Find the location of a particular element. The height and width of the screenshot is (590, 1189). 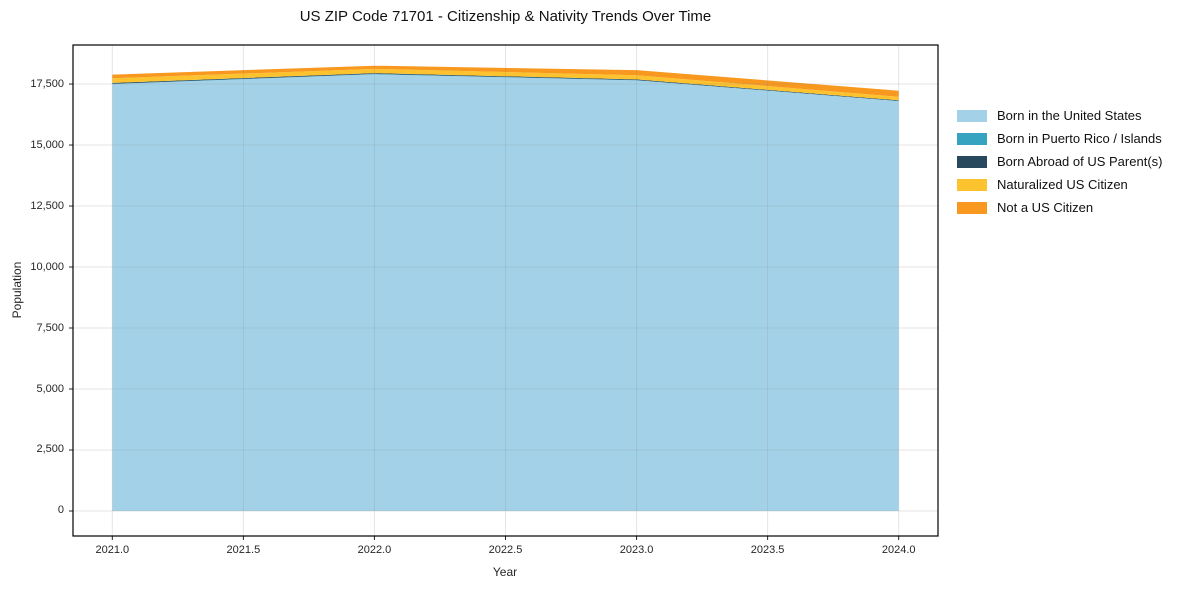

legend-label: Born in the United States is located at coordinates (1069, 115).